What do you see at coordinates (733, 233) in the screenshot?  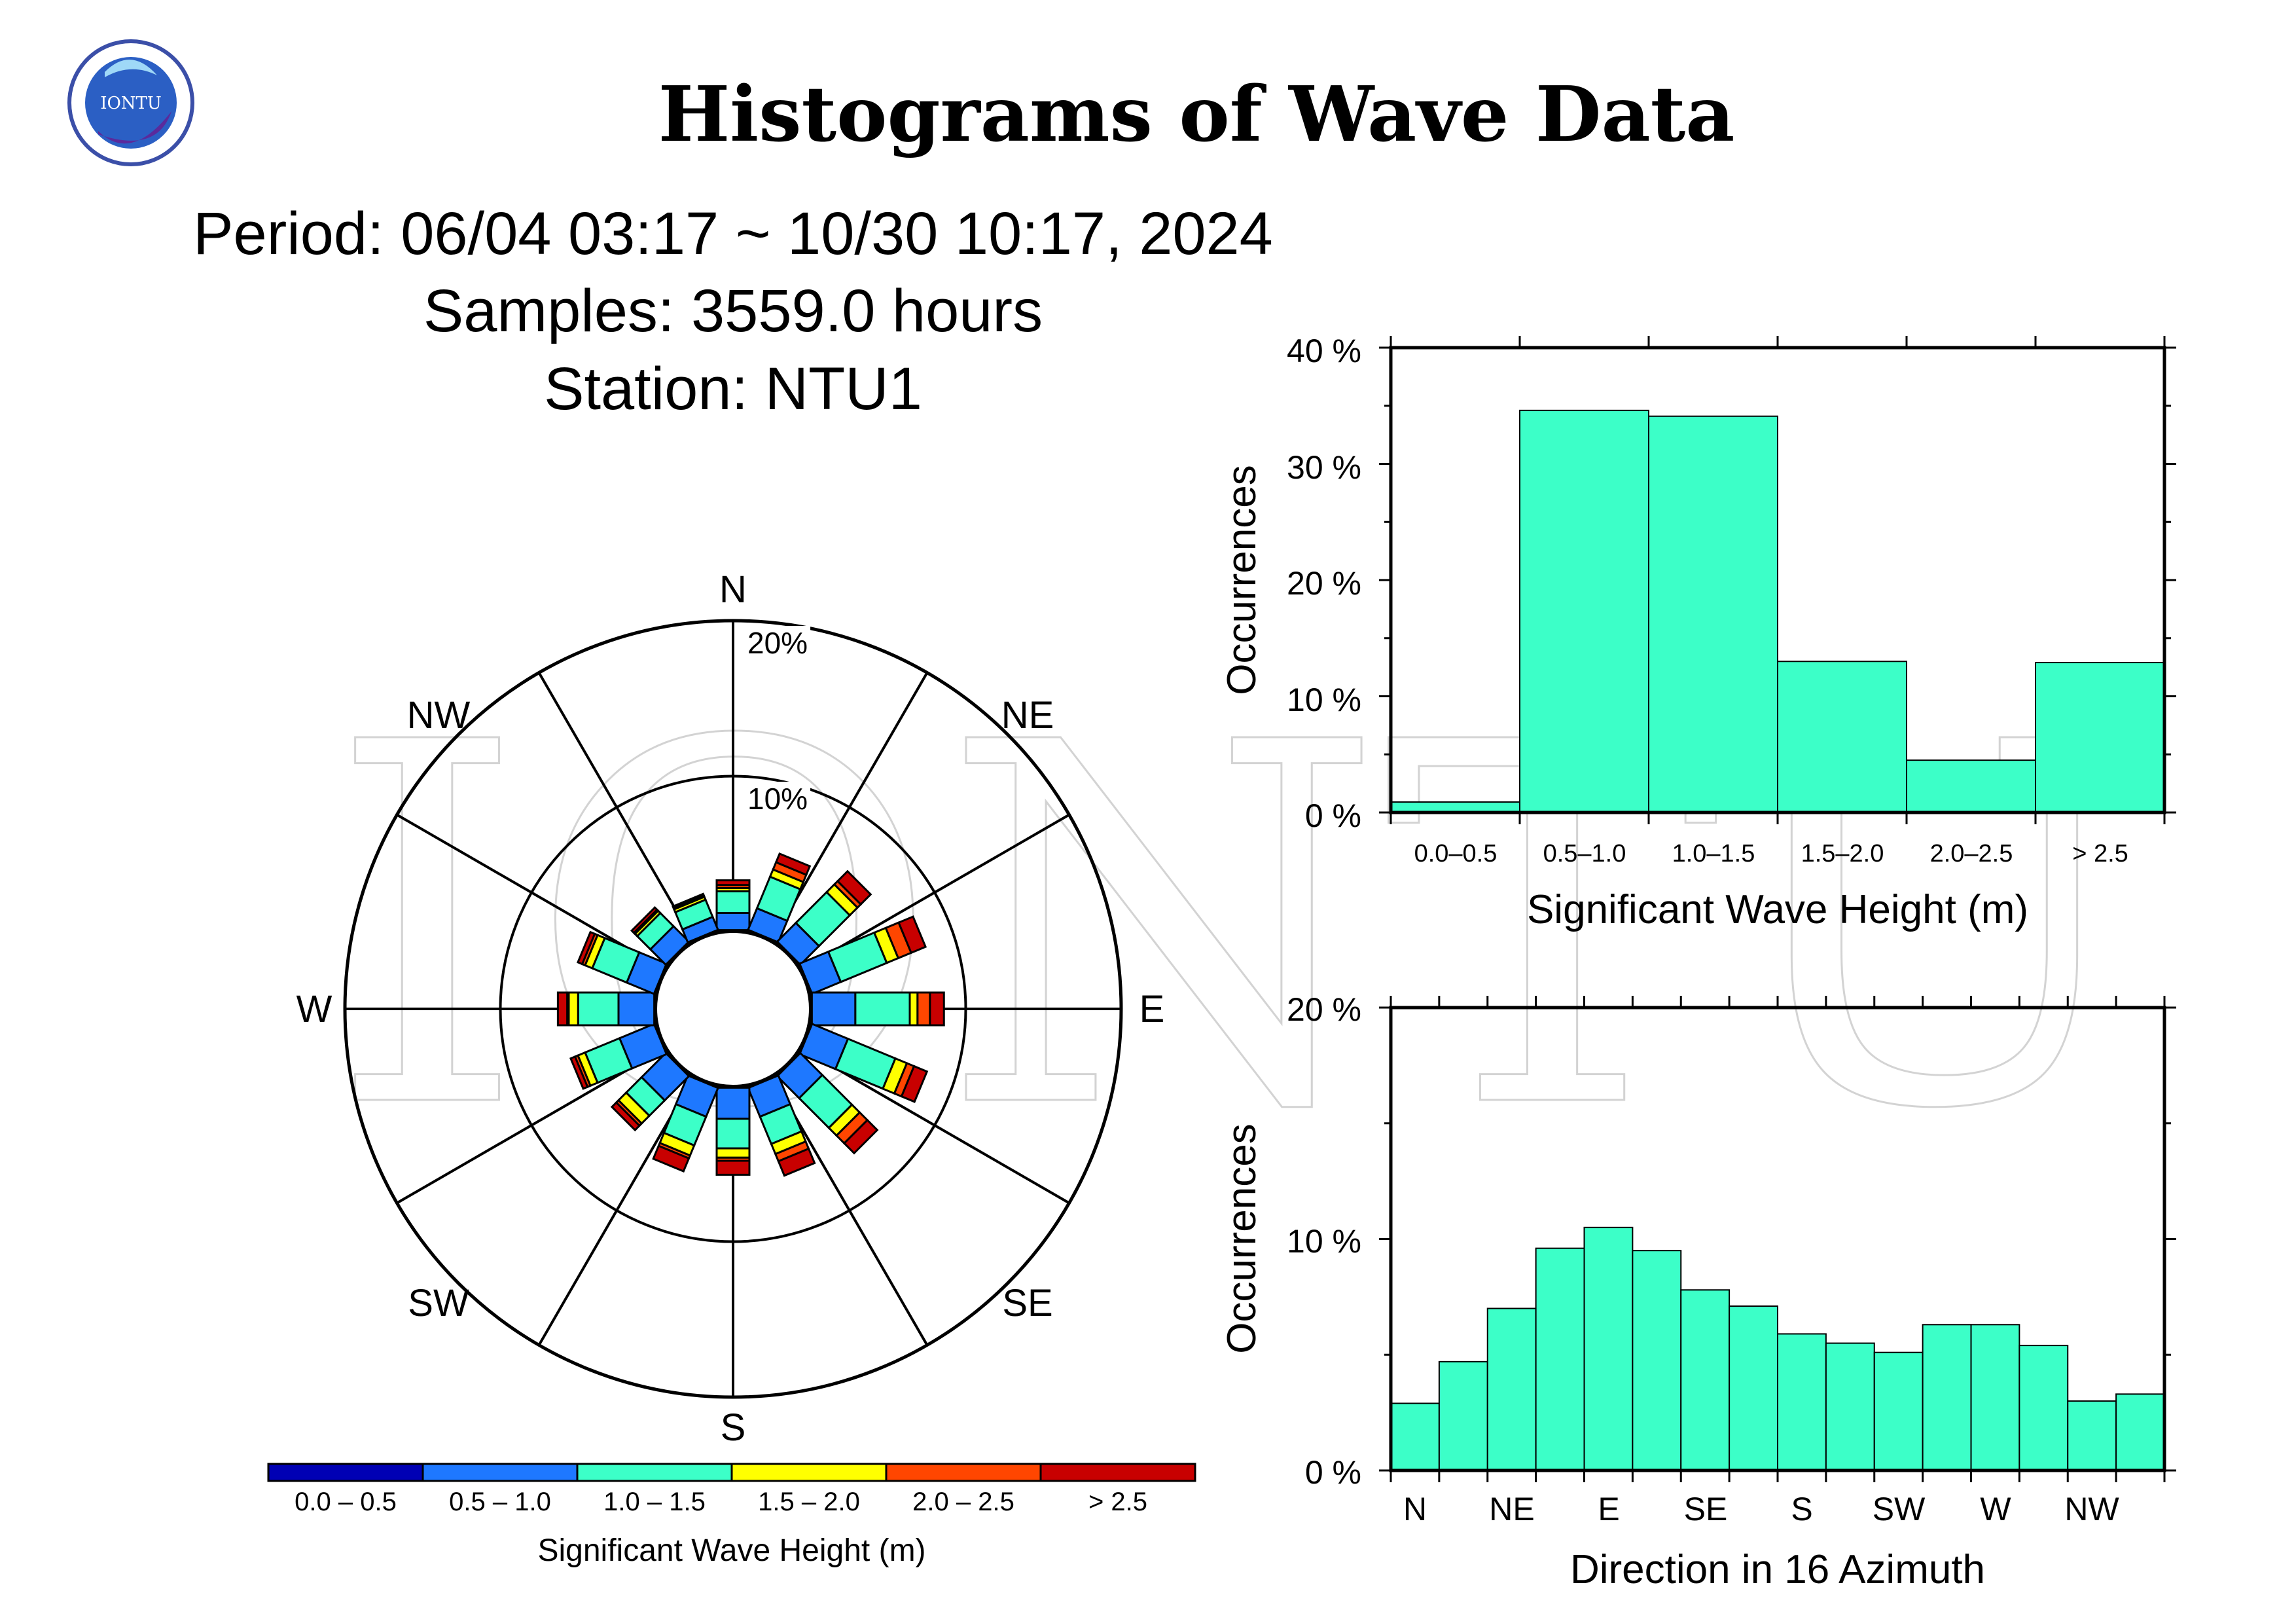 I see `period-text: Period: 06/04 03:17 ~ 10/30 10:17, 2024` at bounding box center [733, 233].